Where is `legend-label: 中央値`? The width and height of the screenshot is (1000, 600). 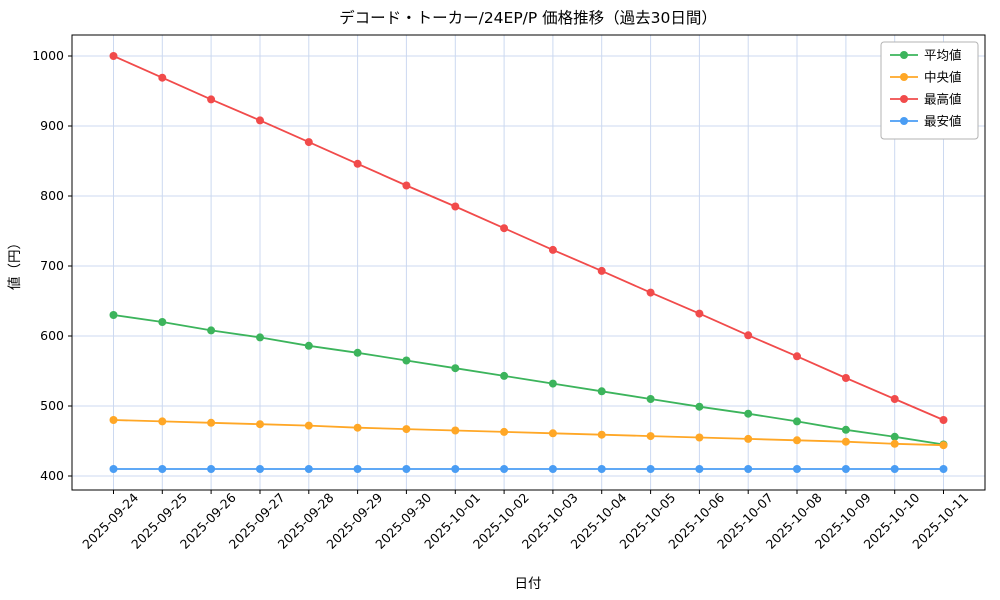
legend-label: 中央値 is located at coordinates (943, 77).